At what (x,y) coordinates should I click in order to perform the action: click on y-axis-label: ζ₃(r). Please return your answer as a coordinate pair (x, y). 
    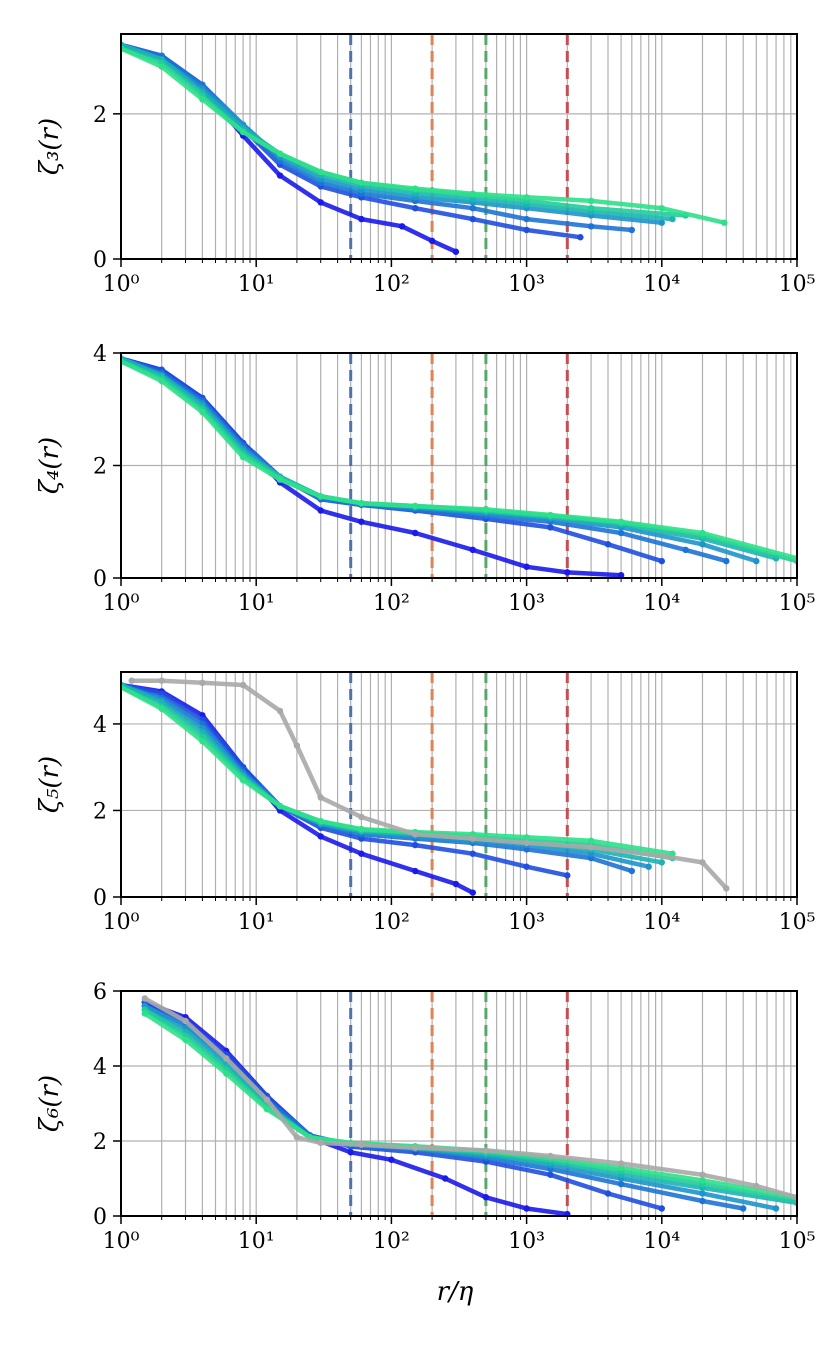
    Looking at the image, I should click on (50, 146).